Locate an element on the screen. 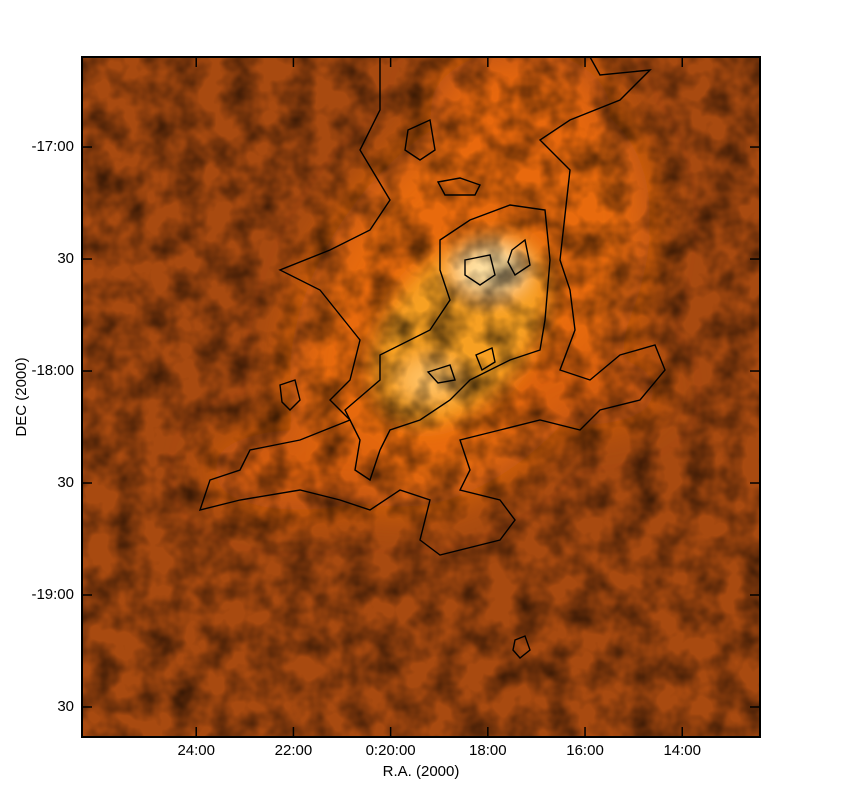  y-tick-label: -17:00 is located at coordinates (52, 146).